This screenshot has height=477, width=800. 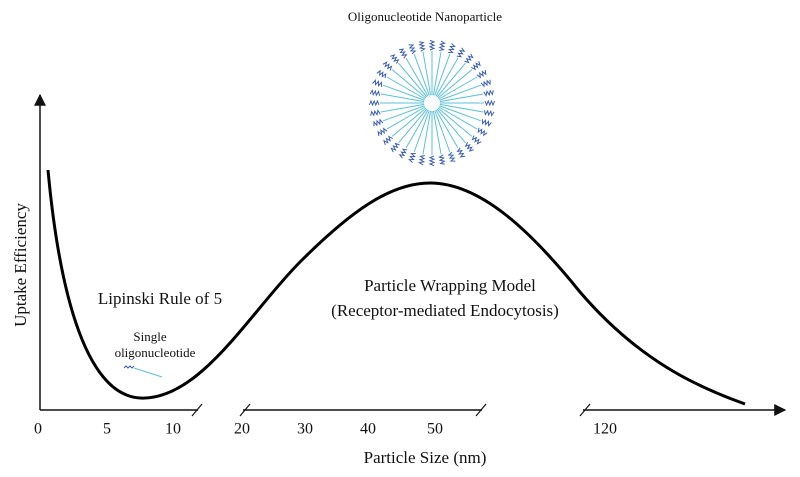 I want to click on wrapping-label: (Receptor-mediated Endocytosis), so click(x=445, y=310).